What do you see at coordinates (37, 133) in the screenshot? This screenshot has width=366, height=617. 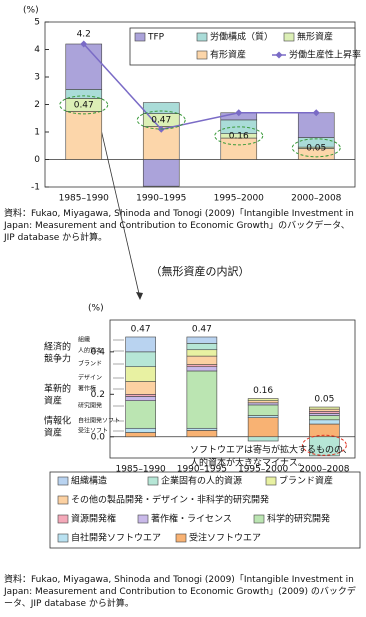 I see `y-tick-label: 1` at bounding box center [37, 133].